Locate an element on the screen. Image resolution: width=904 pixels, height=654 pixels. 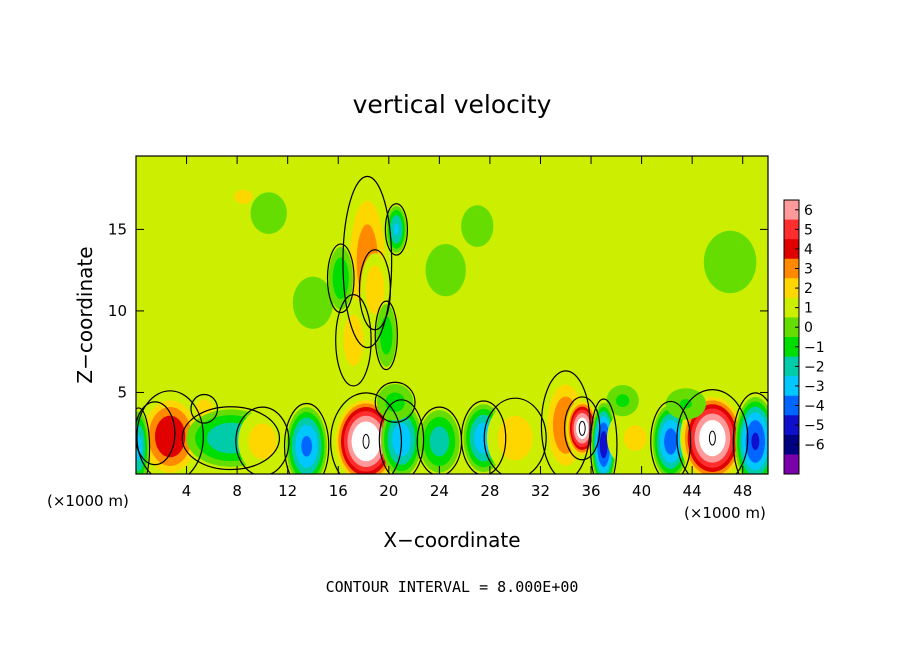
x-unit-left: (×1000 m) is located at coordinates (88, 501).